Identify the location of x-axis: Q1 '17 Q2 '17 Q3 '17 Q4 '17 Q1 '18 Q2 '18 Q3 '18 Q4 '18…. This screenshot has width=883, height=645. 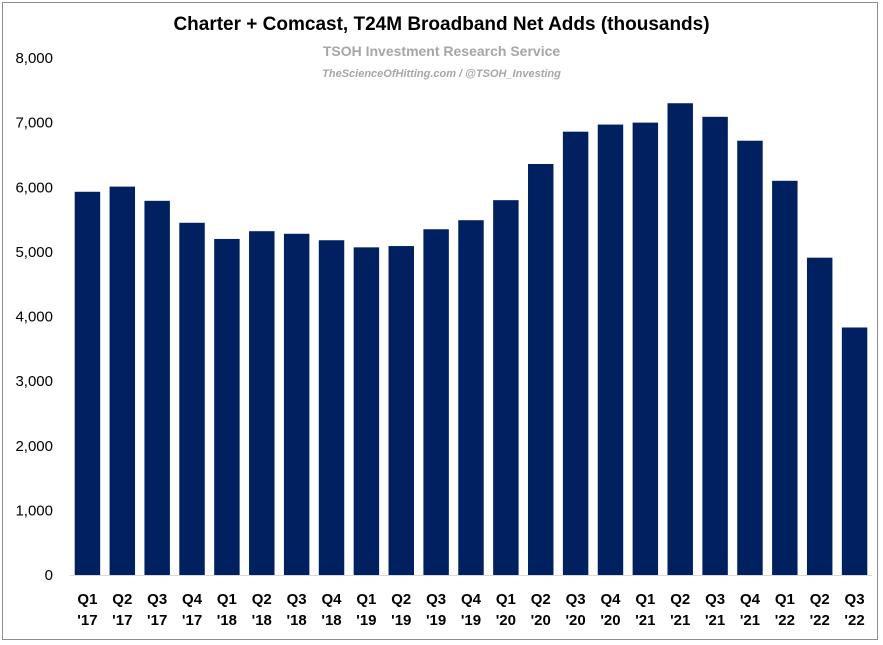
(470, 610).